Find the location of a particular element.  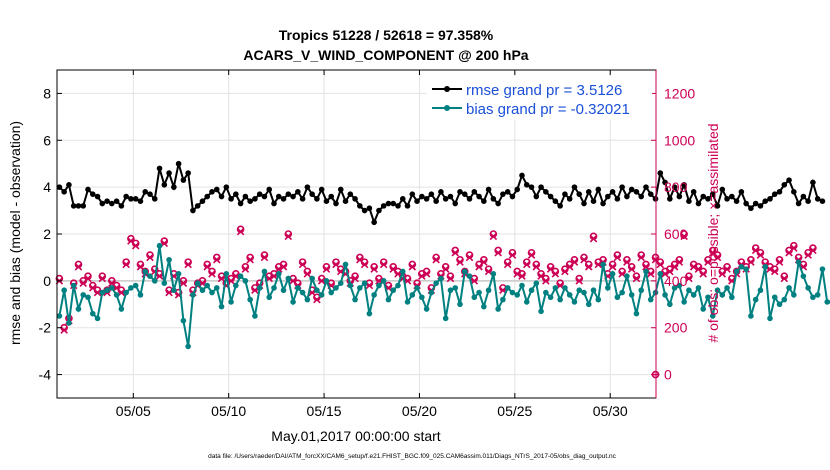

y-tick-label-right: 400 is located at coordinates (676, 281).